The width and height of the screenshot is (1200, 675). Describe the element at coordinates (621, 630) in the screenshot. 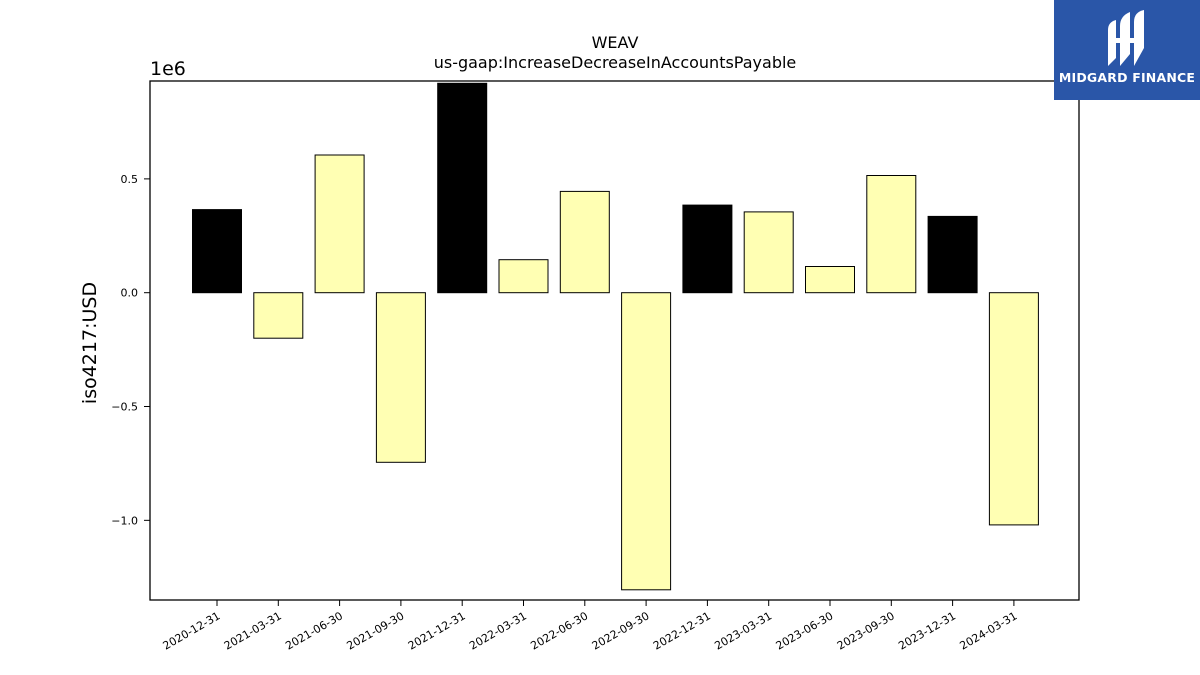

I see `x-tick-label: 2022-09-30` at that location.